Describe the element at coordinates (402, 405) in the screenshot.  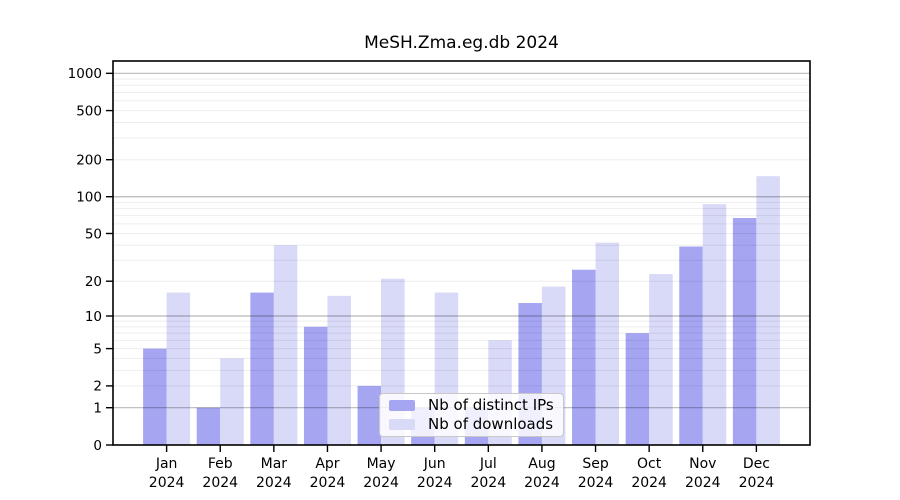
I see `legend-swatch-distinct-ips` at that location.